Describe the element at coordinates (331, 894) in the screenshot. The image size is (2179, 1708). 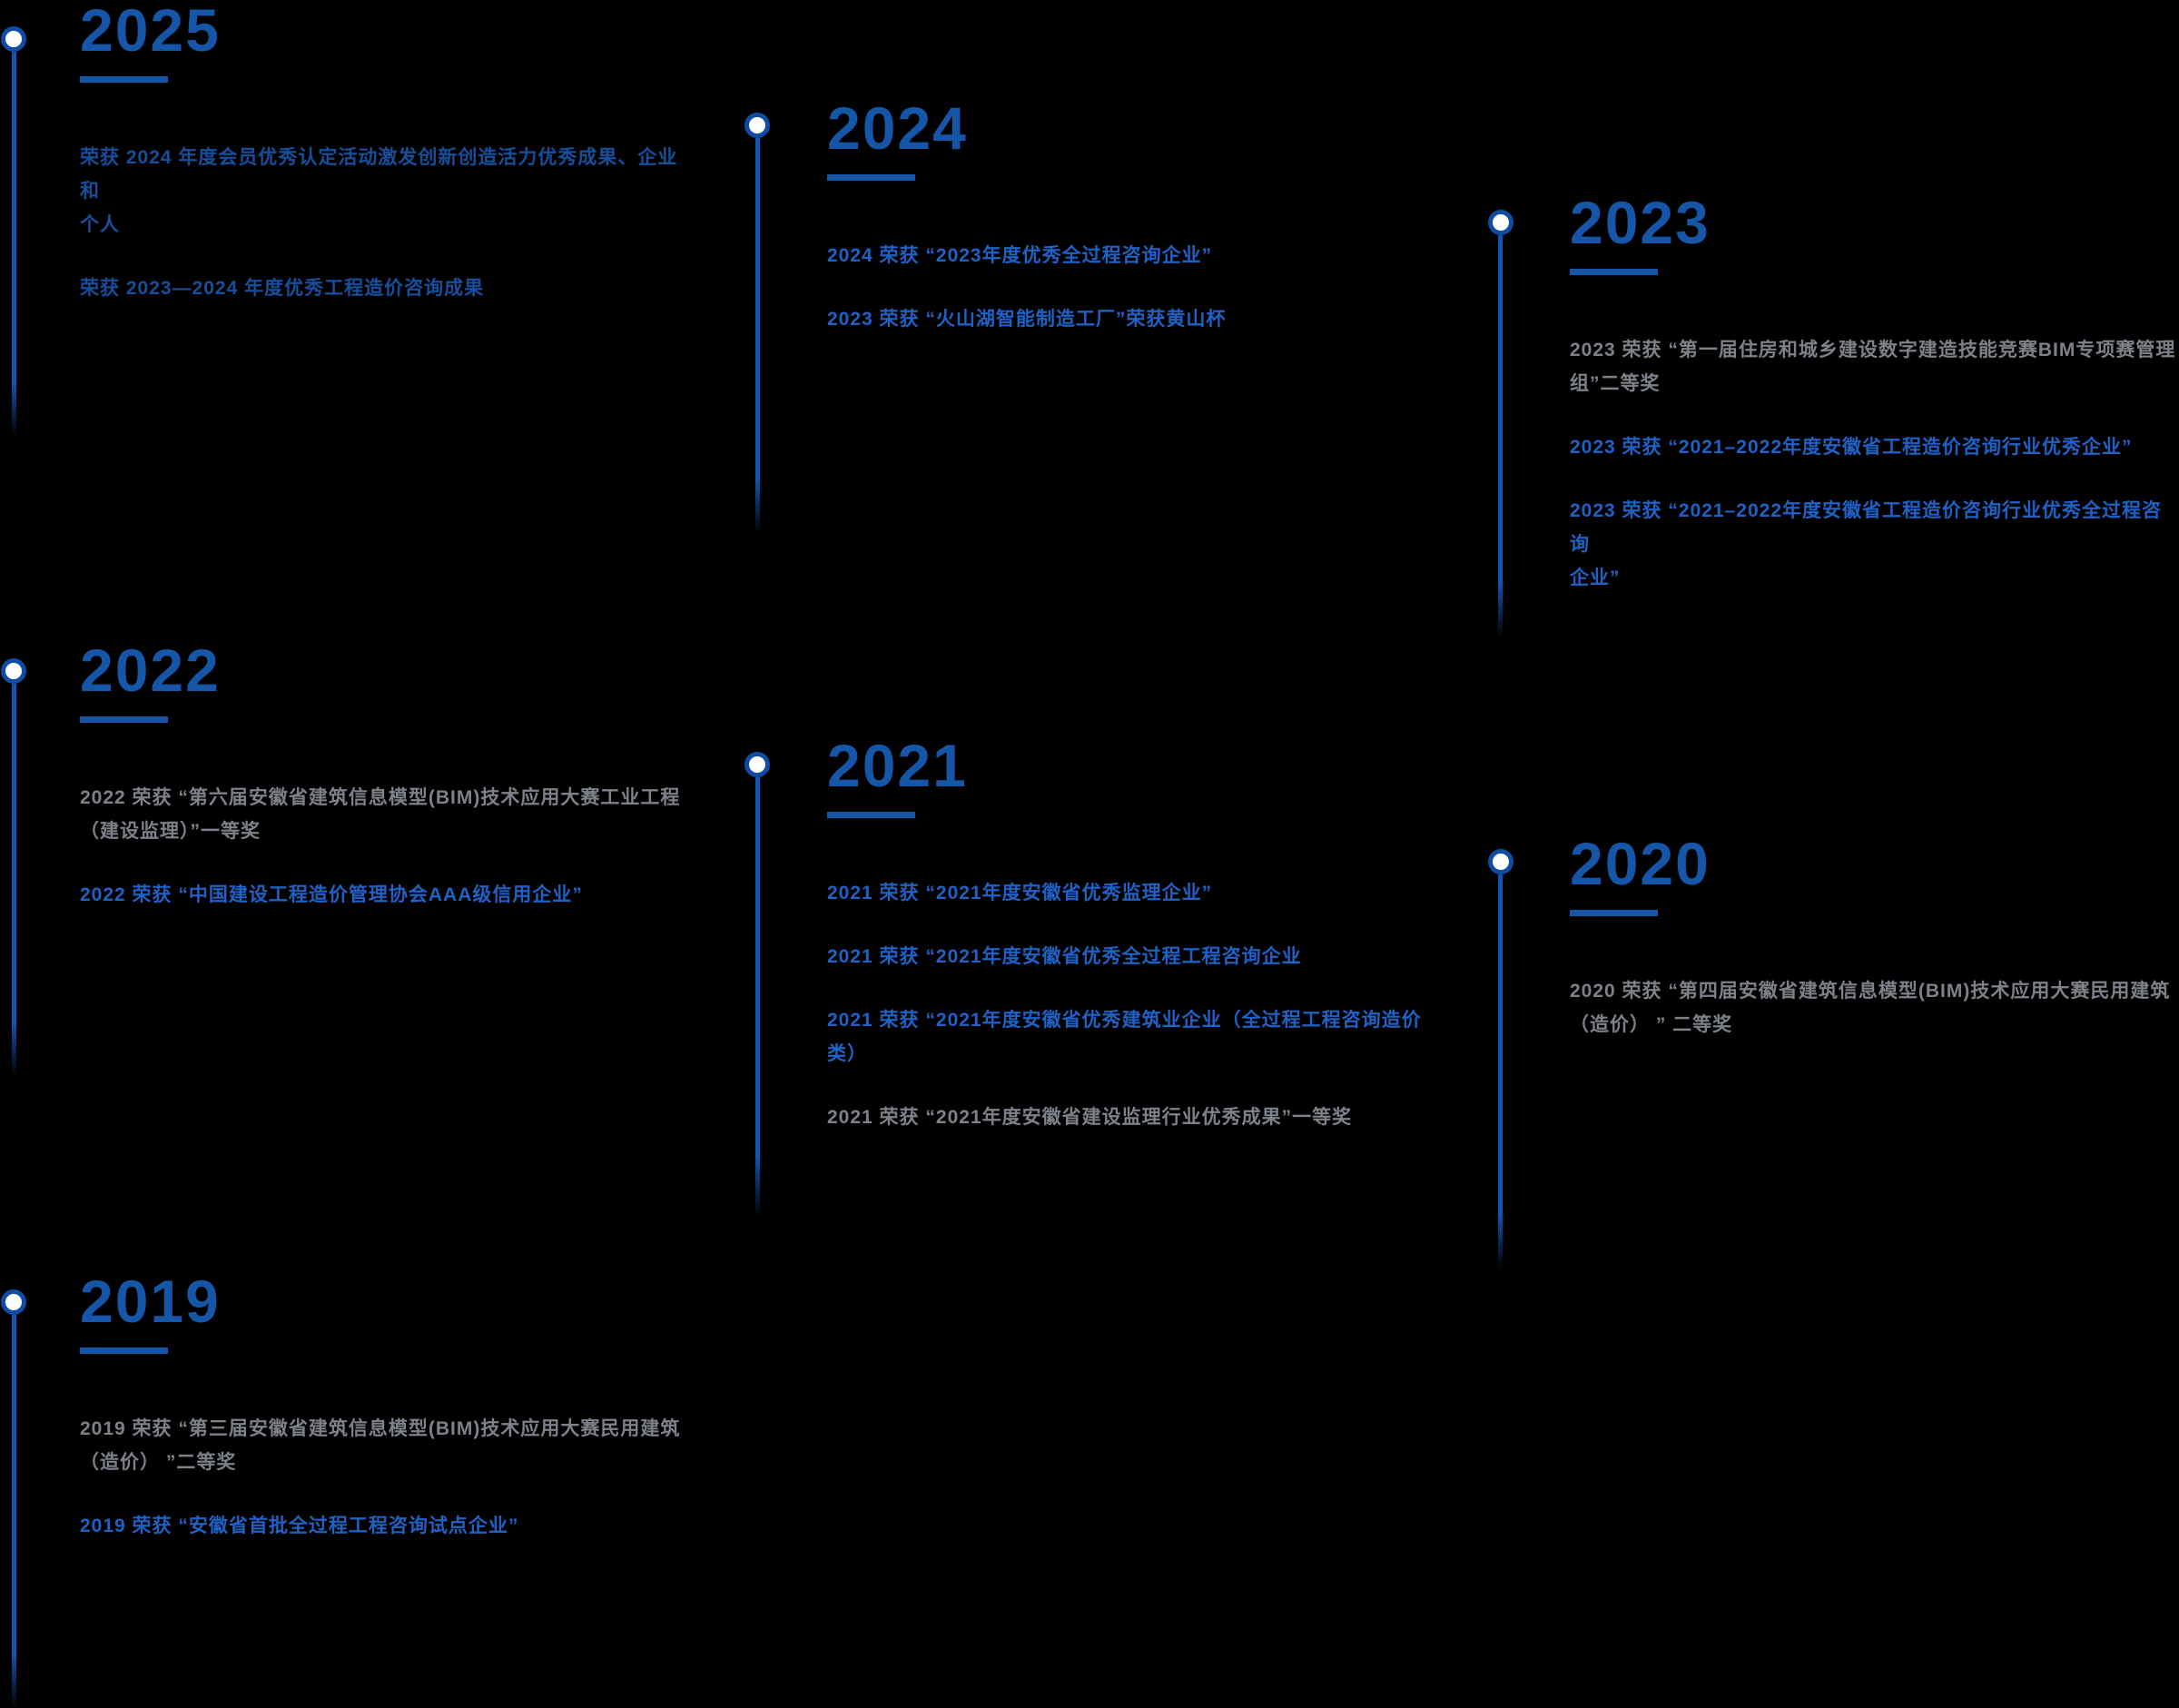
I see `award-item: 2022 荣获 “中国建设工程造价管理协会AAA级信用企业”` at that location.